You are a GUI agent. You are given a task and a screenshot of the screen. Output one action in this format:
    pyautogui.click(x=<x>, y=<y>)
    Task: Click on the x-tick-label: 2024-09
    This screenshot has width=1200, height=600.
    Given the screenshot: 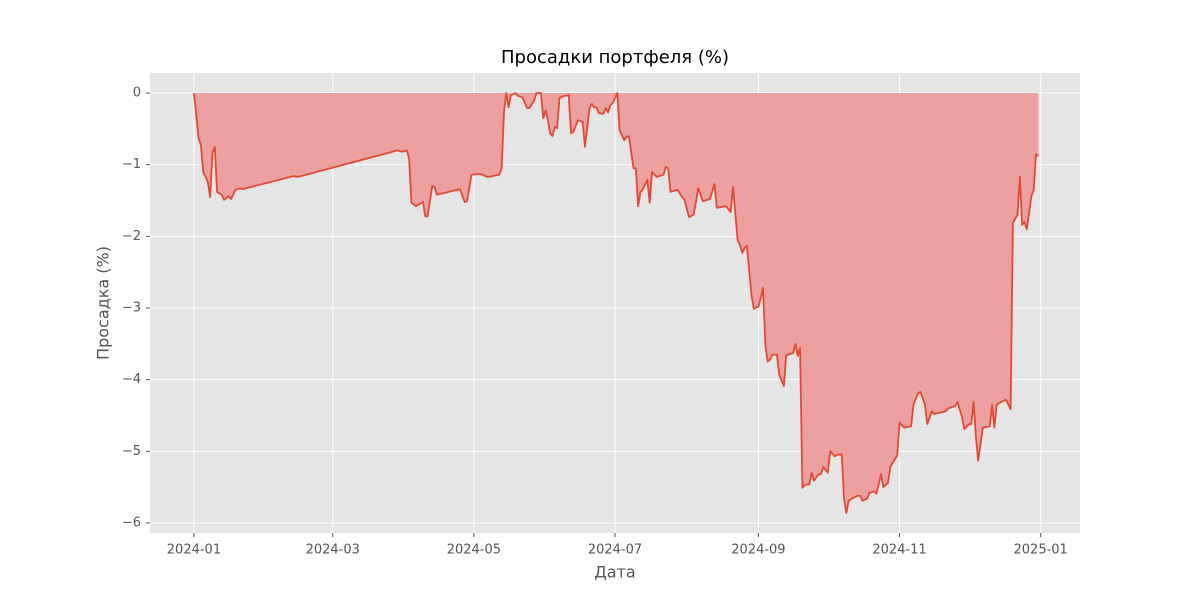 What is the action you would take?
    pyautogui.click(x=758, y=550)
    